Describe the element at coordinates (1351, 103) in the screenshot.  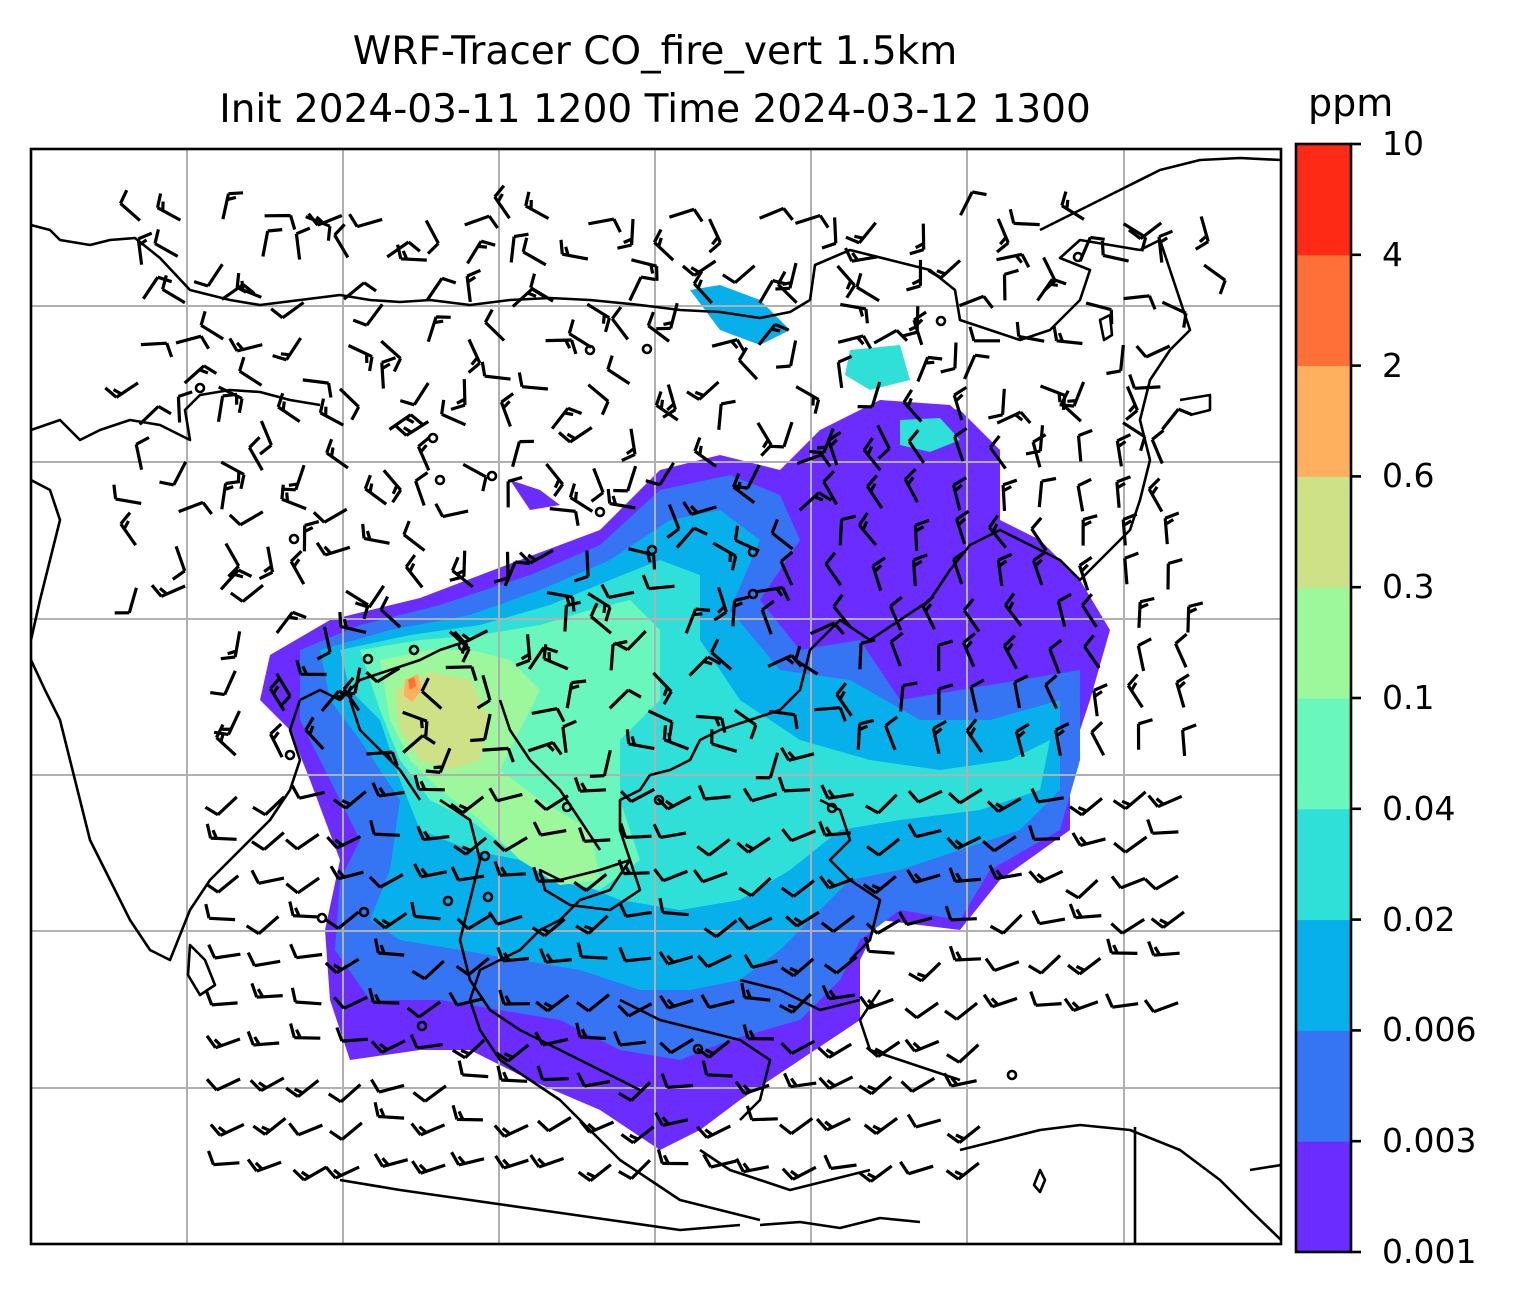
I see `colorbar-unit-label: ppm` at that location.